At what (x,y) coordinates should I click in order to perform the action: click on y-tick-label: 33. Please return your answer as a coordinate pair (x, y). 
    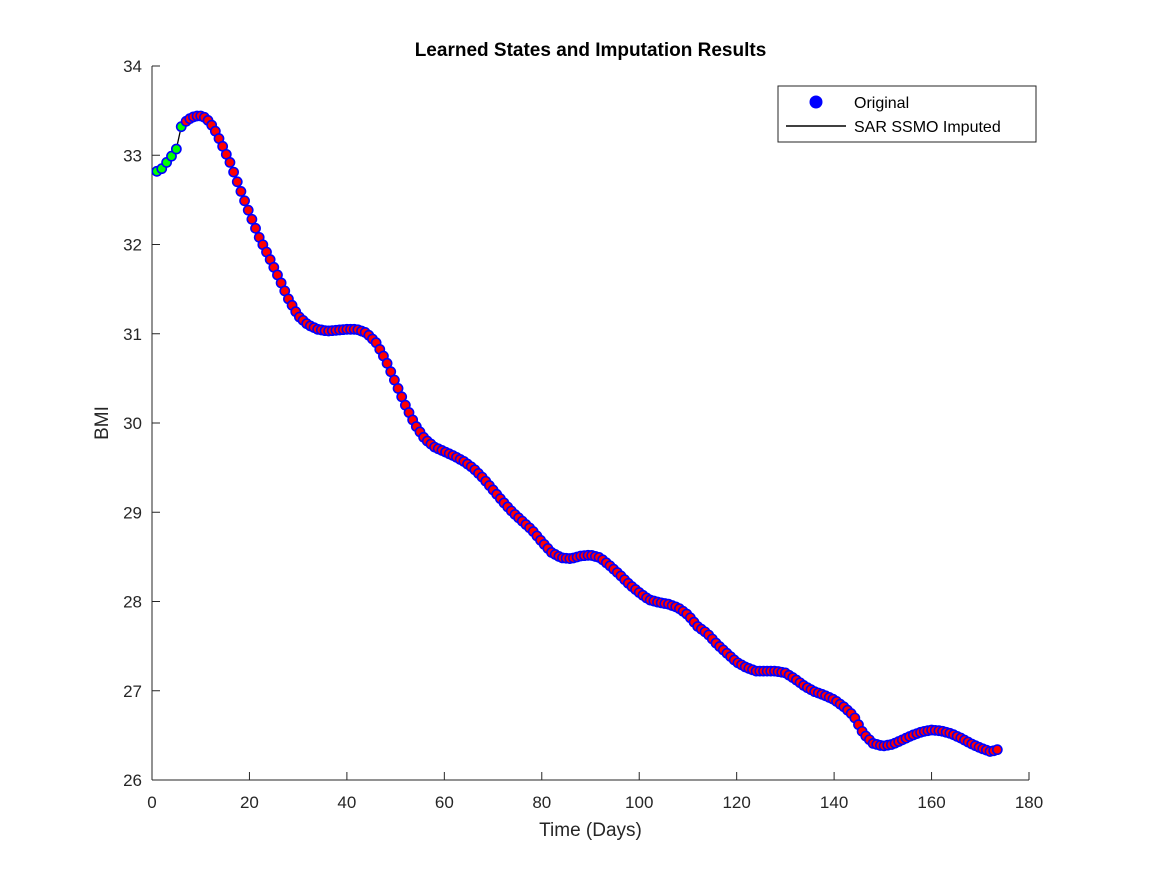
    Looking at the image, I should click on (132, 155).